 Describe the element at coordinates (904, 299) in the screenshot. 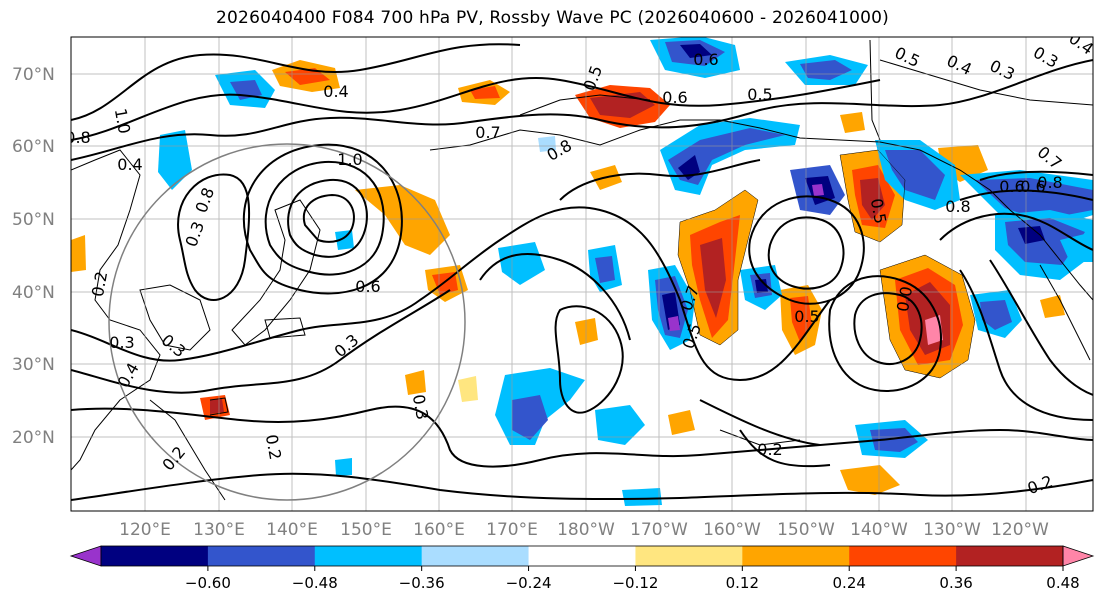

I see `contour-label: 0.0` at that location.